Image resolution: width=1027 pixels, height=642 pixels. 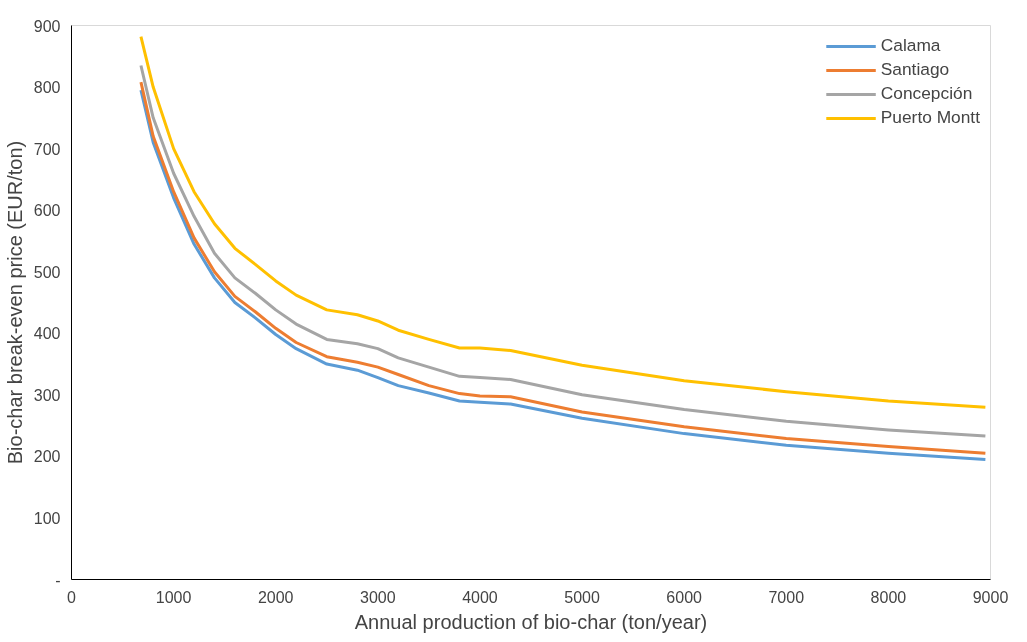 What do you see at coordinates (47, 26) in the screenshot?
I see `y-tick-label: 900` at bounding box center [47, 26].